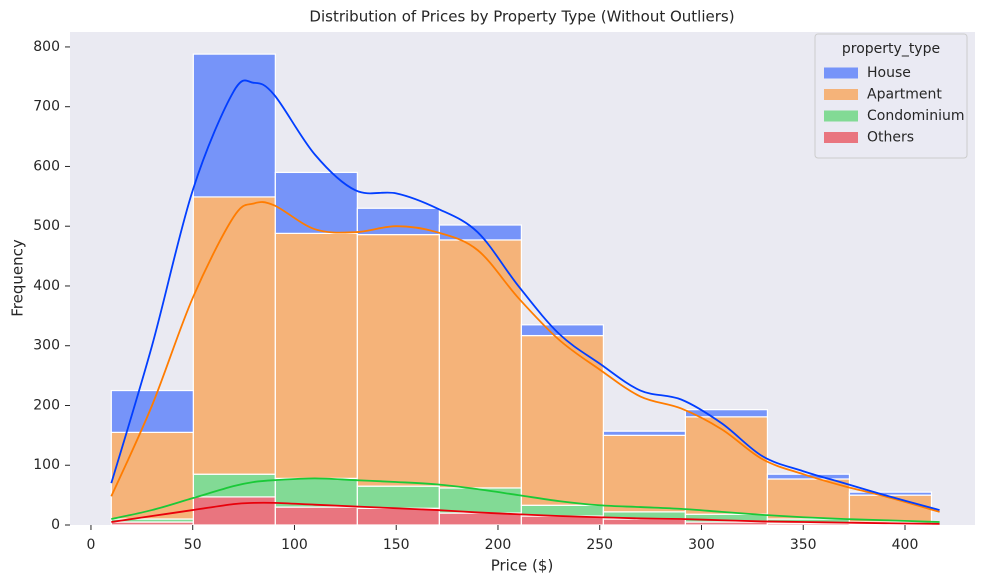 This screenshot has width=984, height=584. What do you see at coordinates (599, 545) in the screenshot?
I see `x-tick-label: 250` at bounding box center [599, 545].